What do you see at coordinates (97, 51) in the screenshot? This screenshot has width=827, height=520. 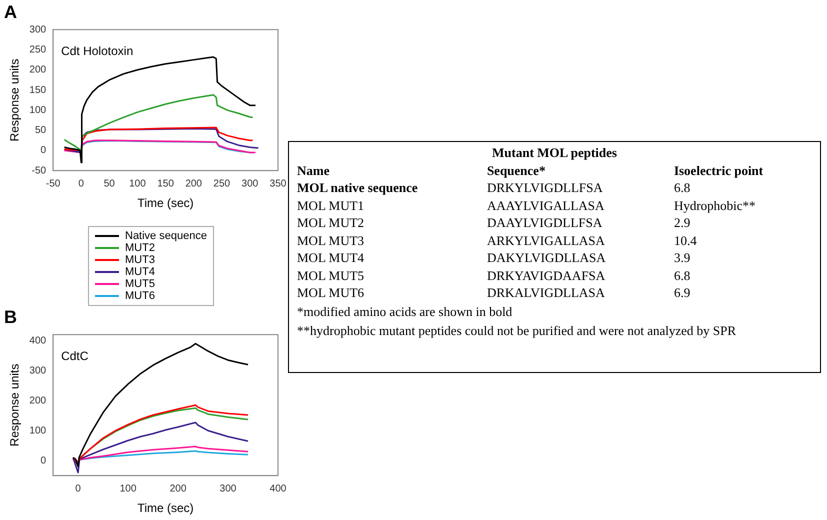 I see `annotation: Cdt Holotoxin` at bounding box center [97, 51].